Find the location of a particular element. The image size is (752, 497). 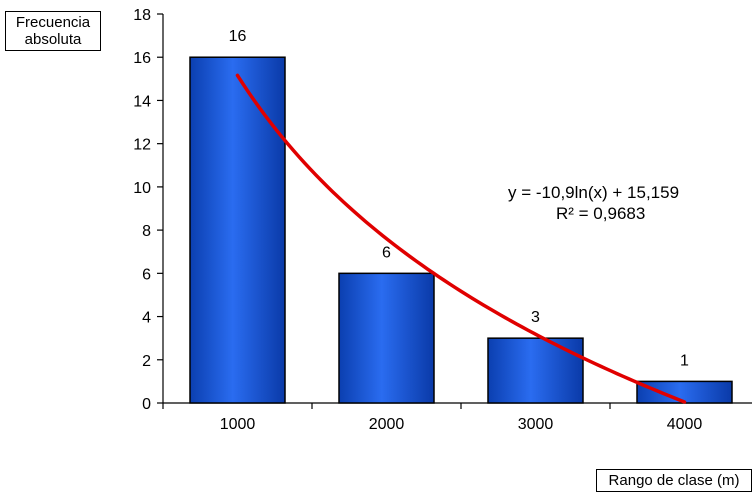

x-axis-title: Rango de clase (m) is located at coordinates (674, 480).